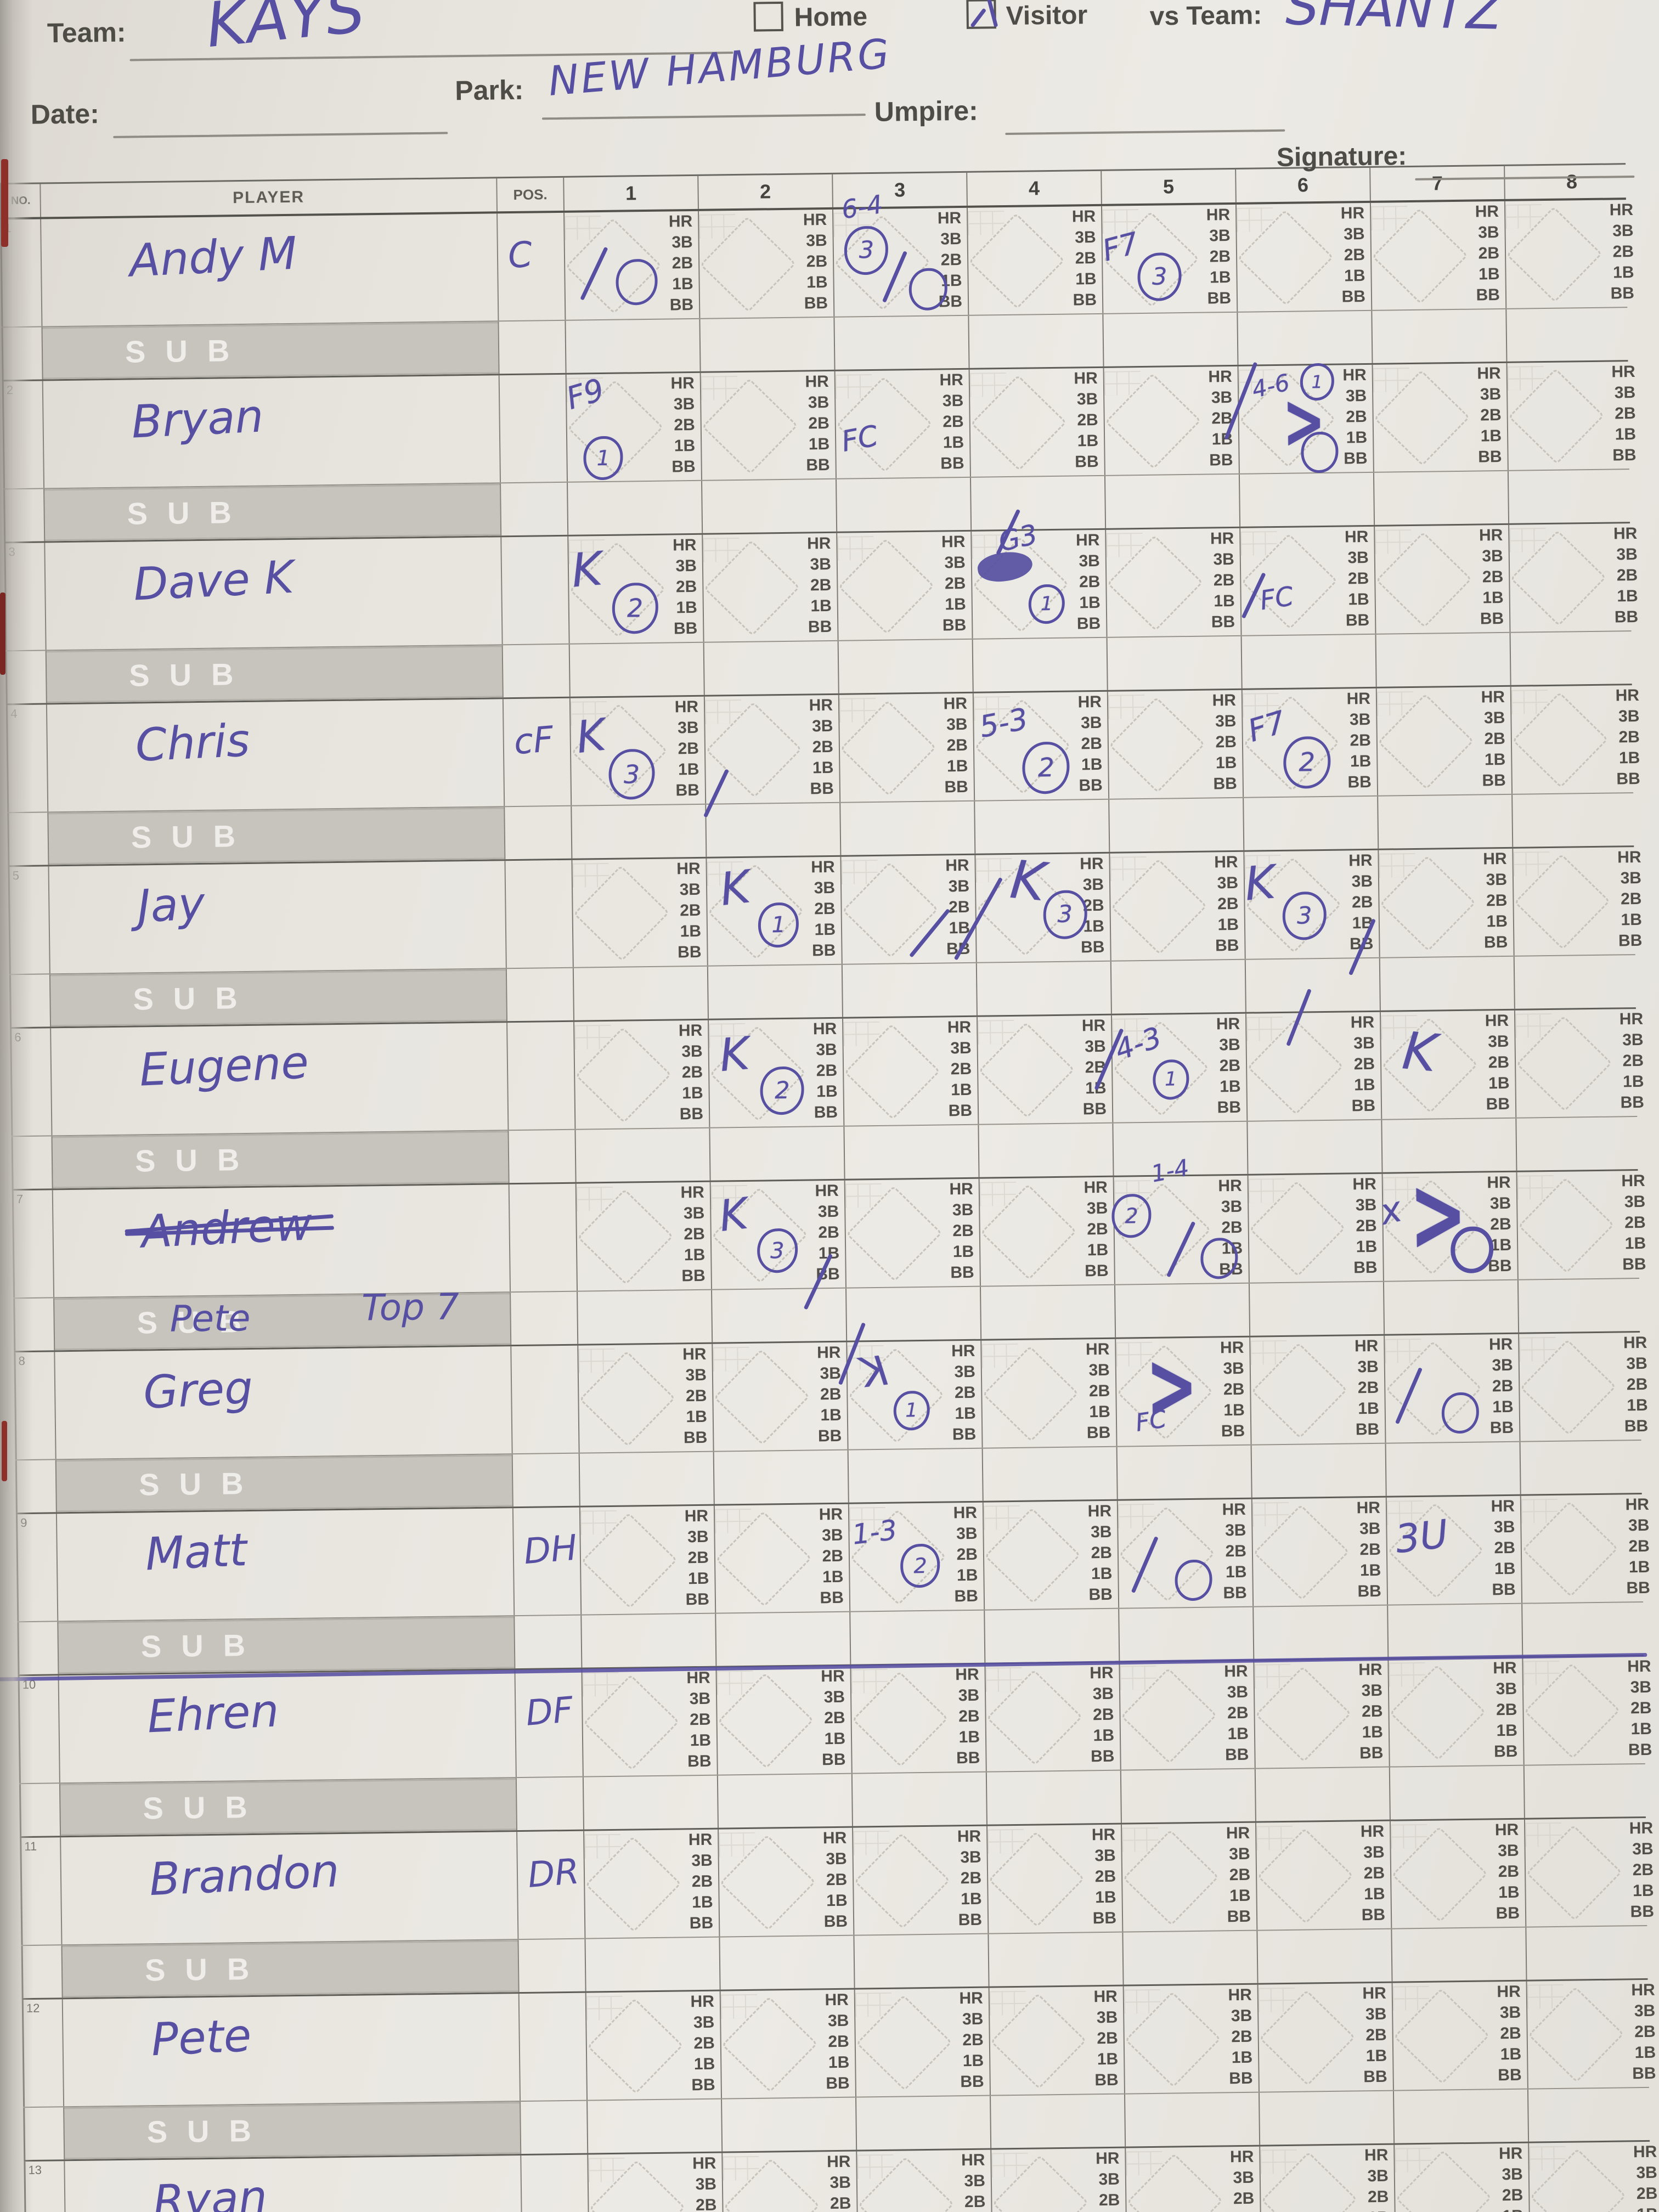  Describe the element at coordinates (926, 111) in the screenshot. I see `umpire-label: Umpire:` at that location.